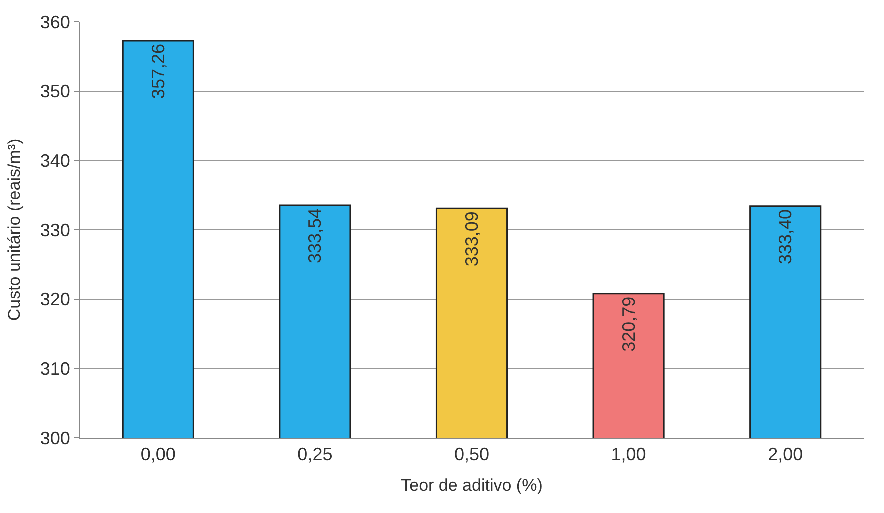 The image size is (884, 513). I want to click on y-tick-label: 310, so click(55, 368).